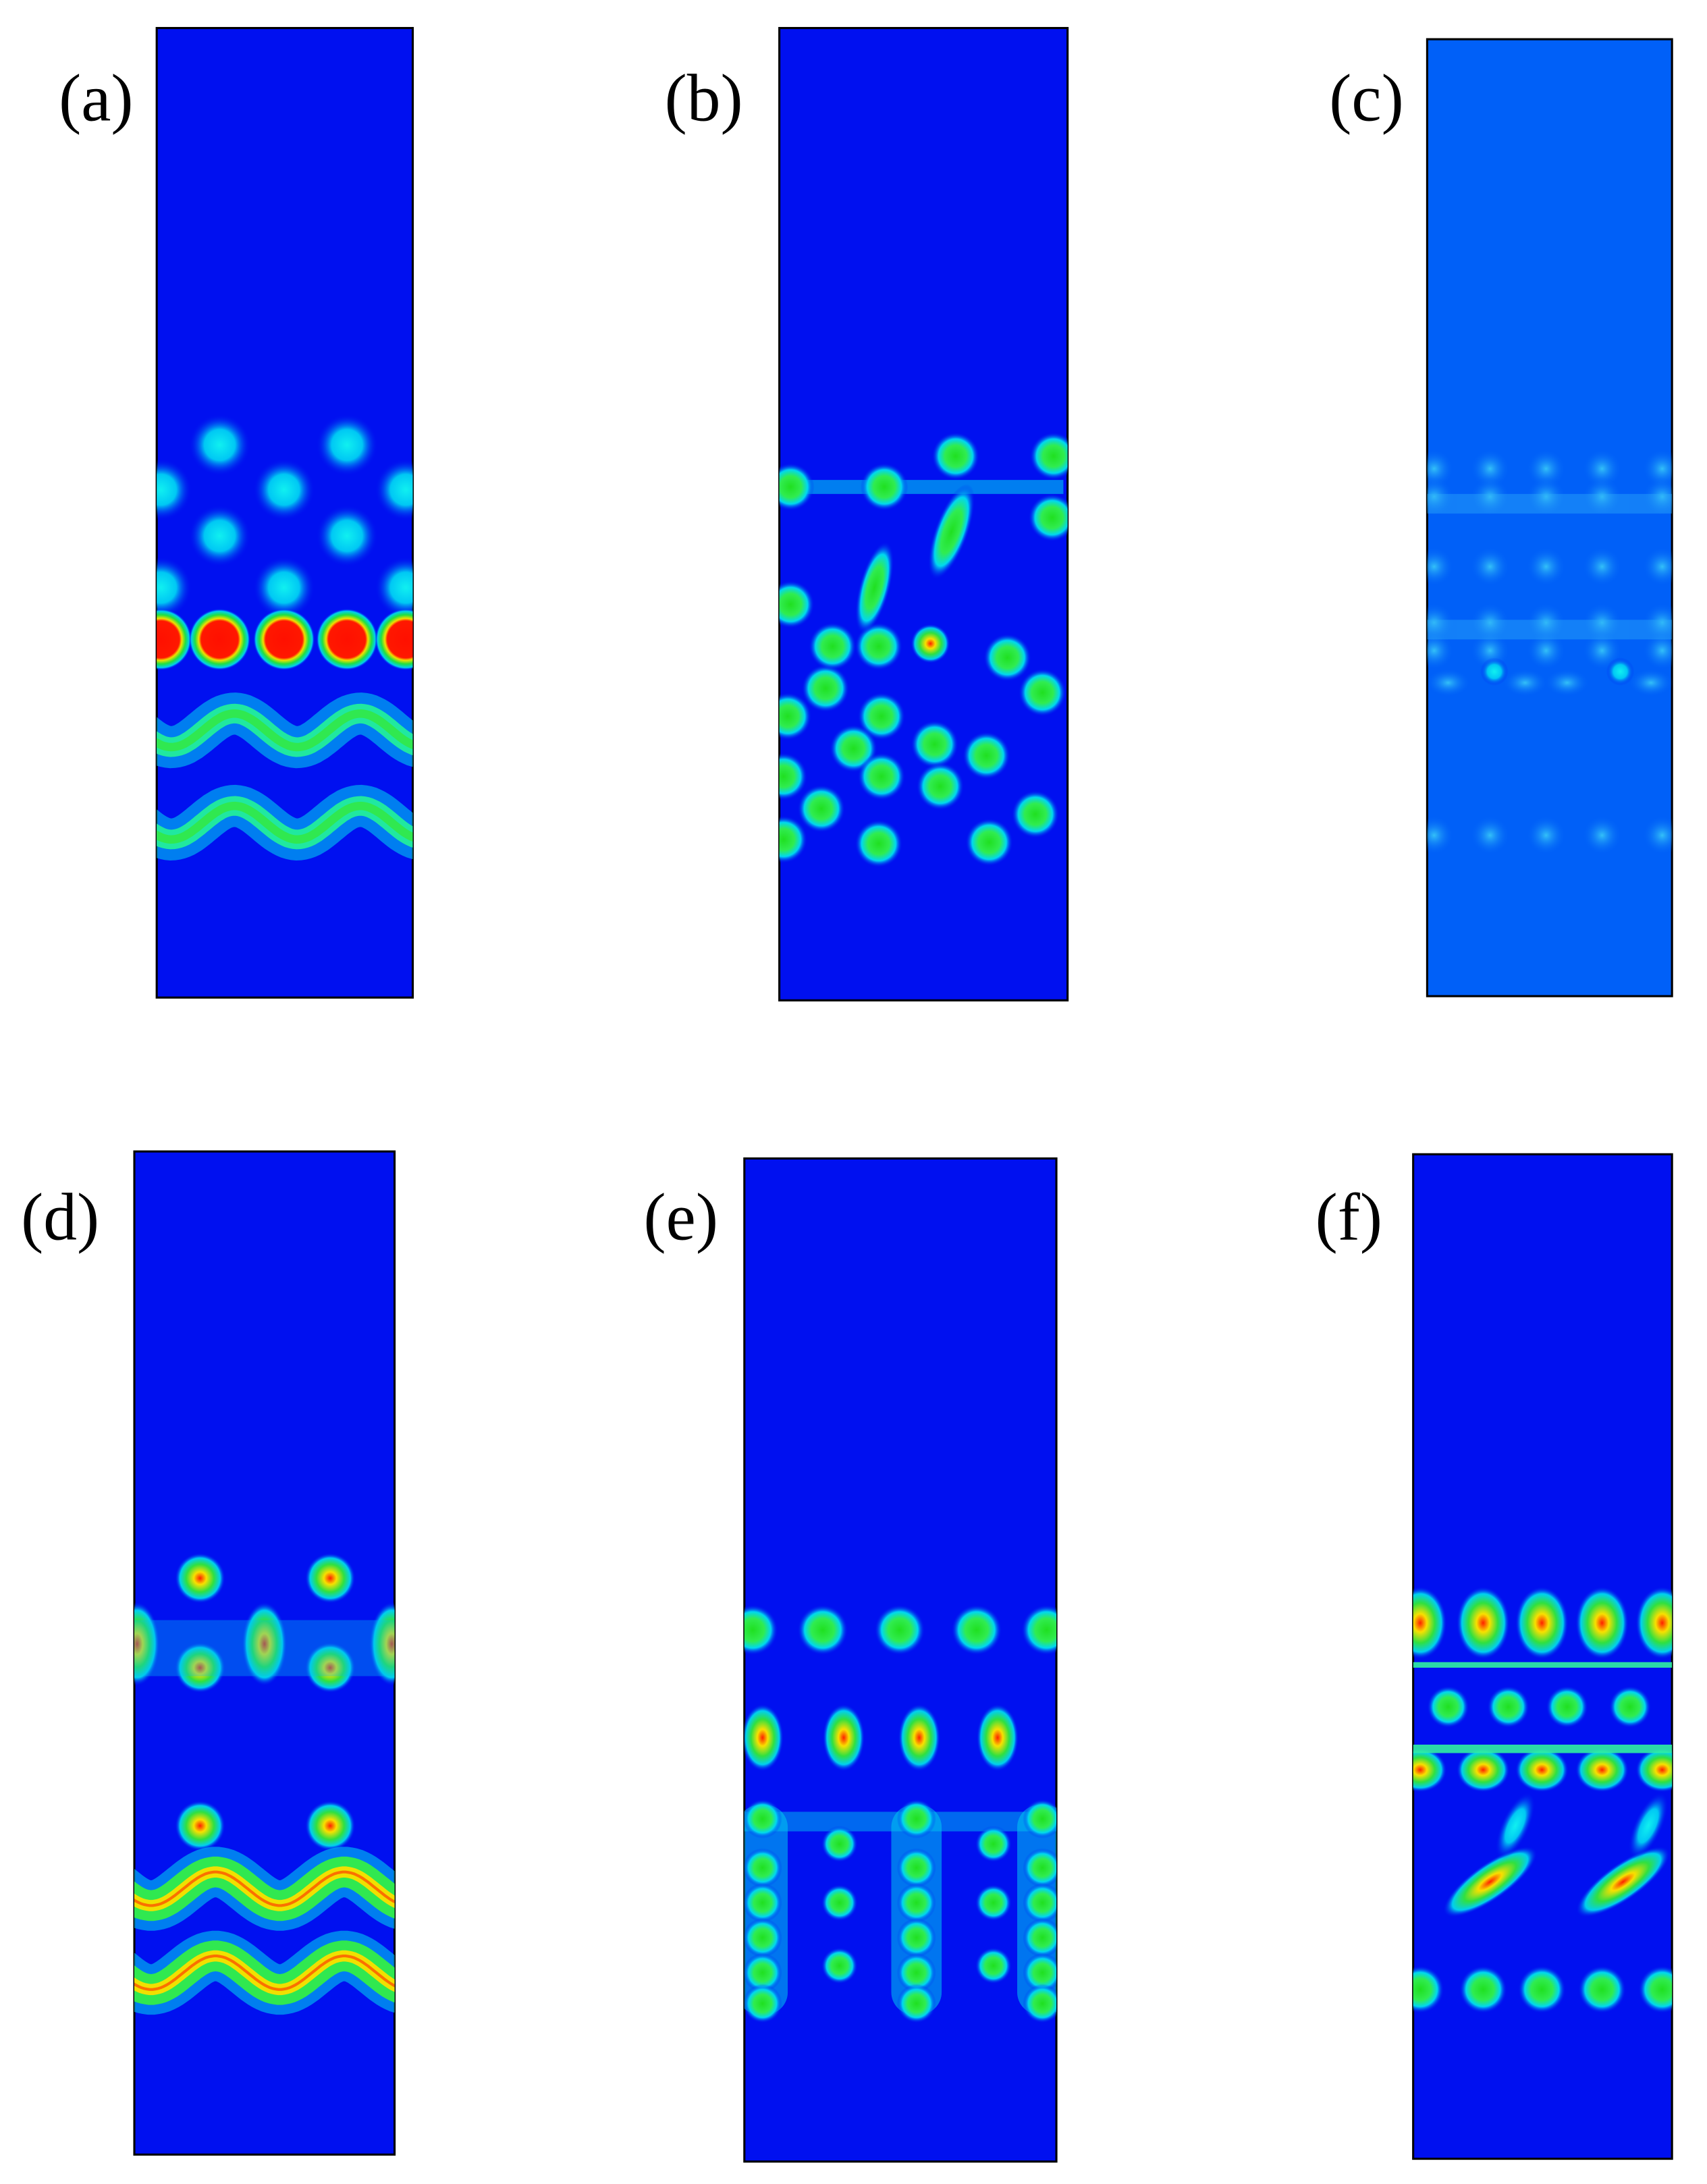 Image resolution: width=1707 pixels, height=2184 pixels. What do you see at coordinates (1349, 1217) in the screenshot?
I see `panel-label: (f)` at bounding box center [1349, 1217].